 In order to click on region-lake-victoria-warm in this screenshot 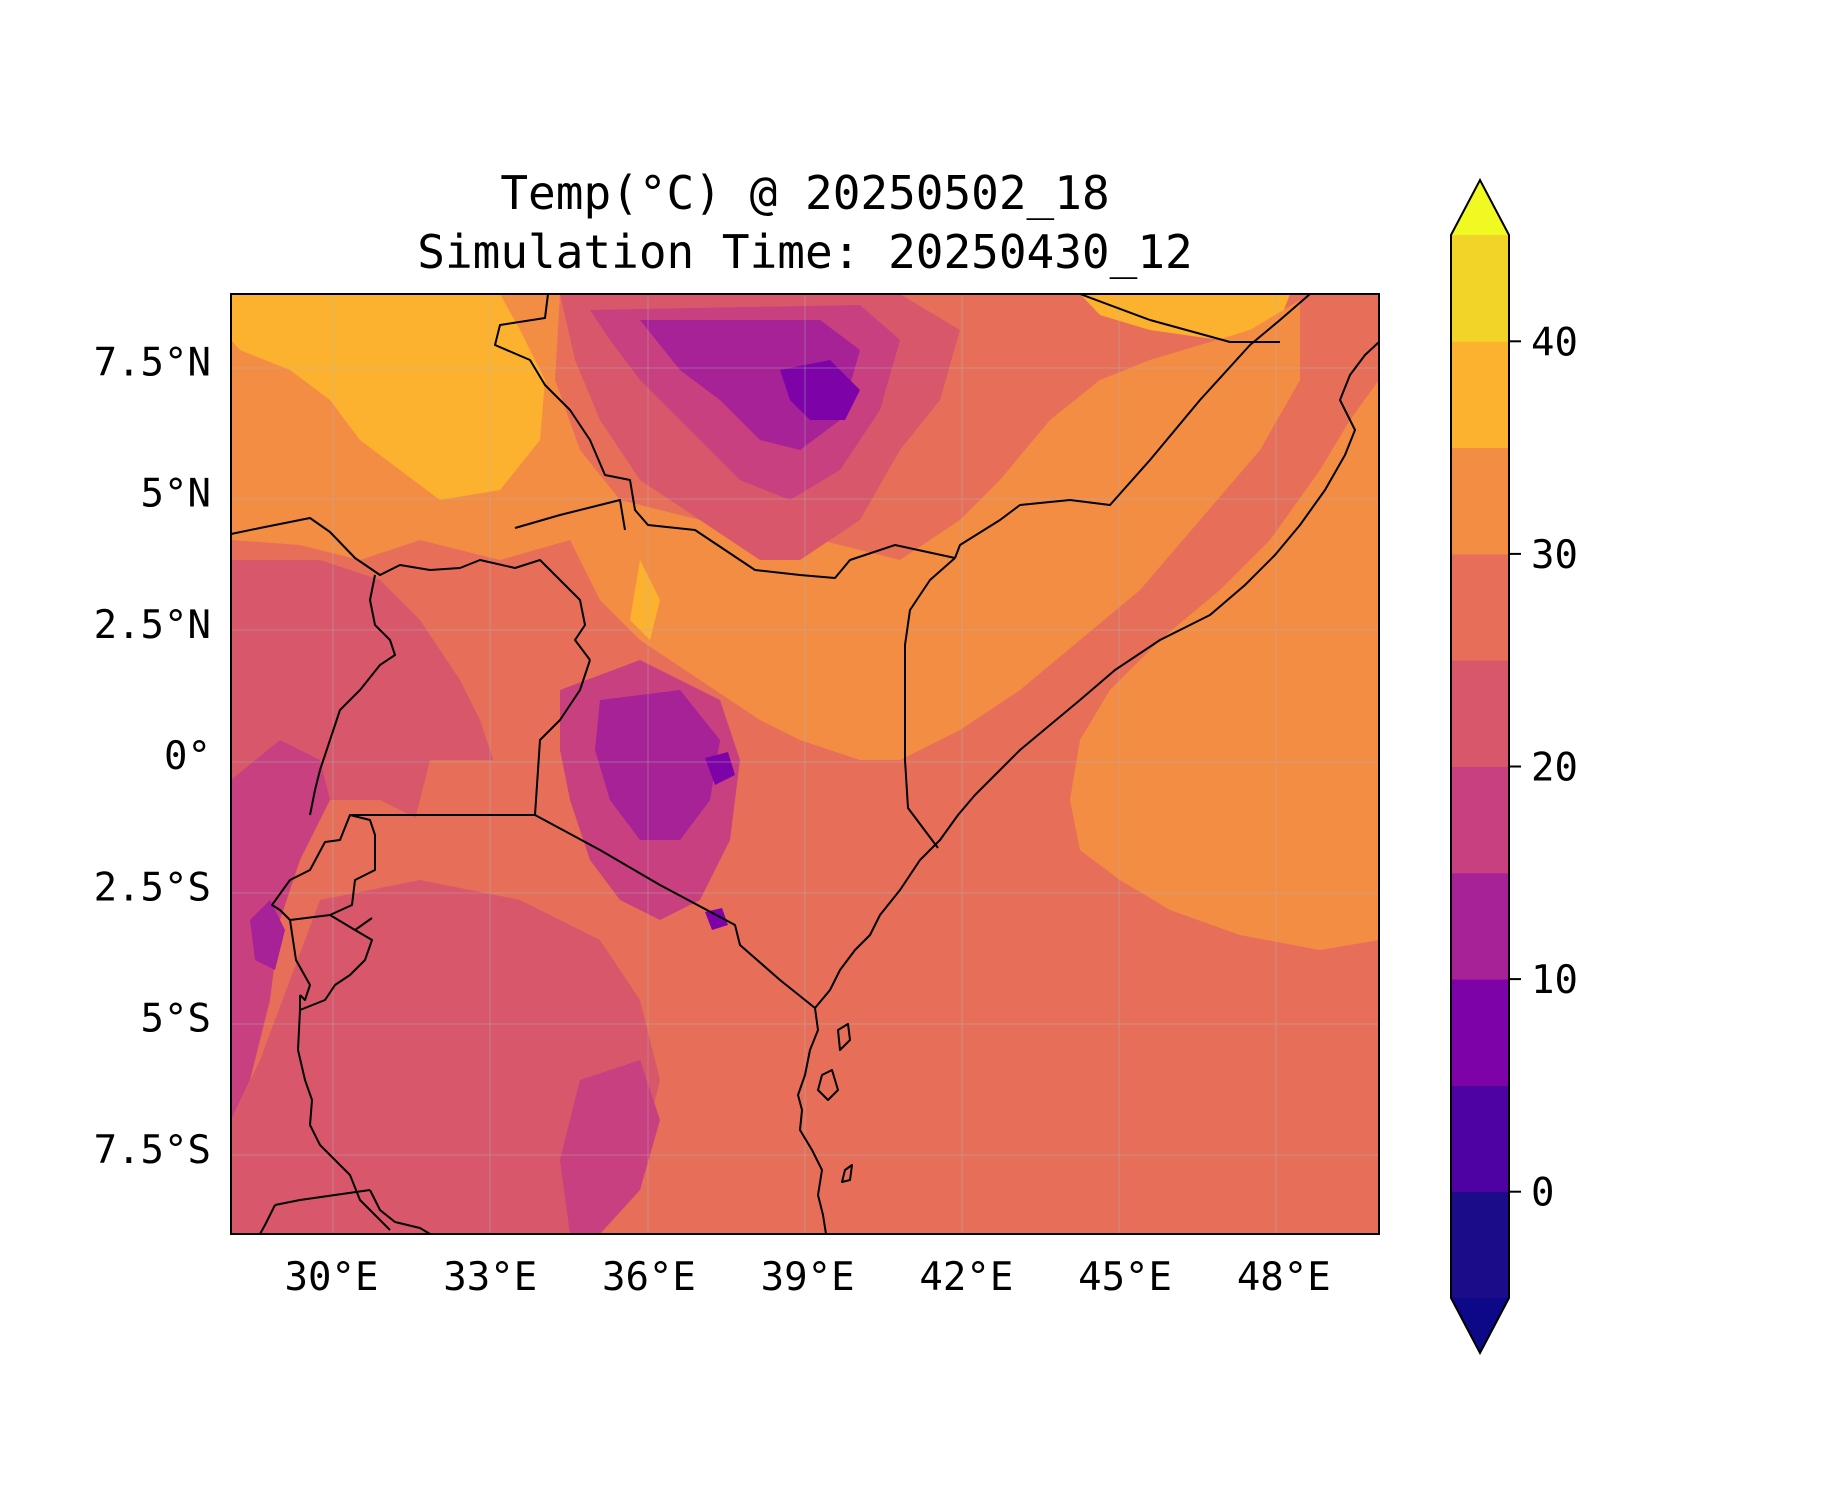, I will do `click(477, 820)`.